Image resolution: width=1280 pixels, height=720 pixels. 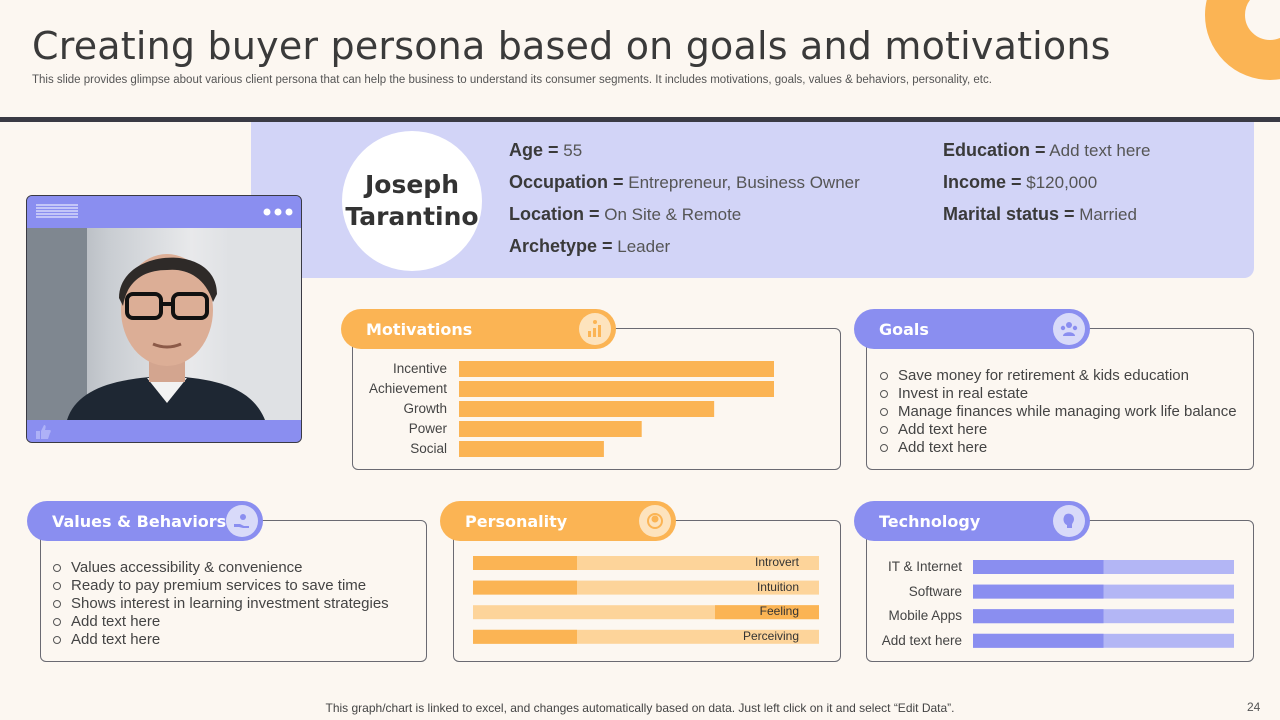 I want to click on personality-header: Personality, so click(x=558, y=521).